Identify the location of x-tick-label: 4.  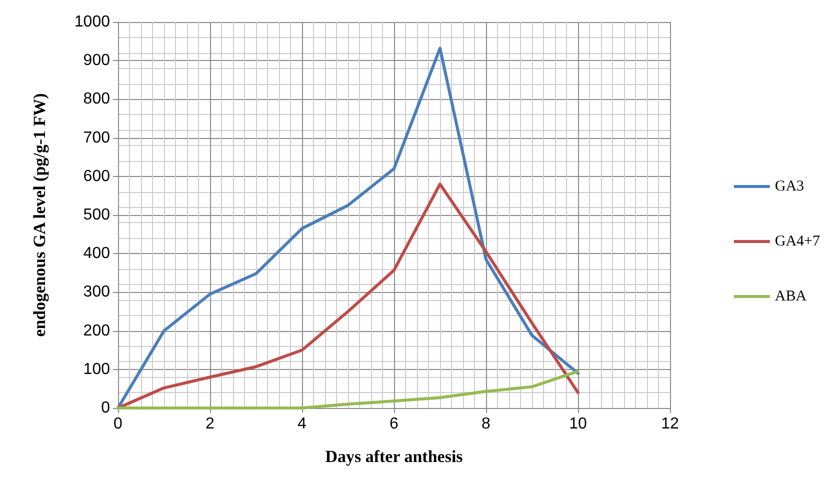
(302, 424).